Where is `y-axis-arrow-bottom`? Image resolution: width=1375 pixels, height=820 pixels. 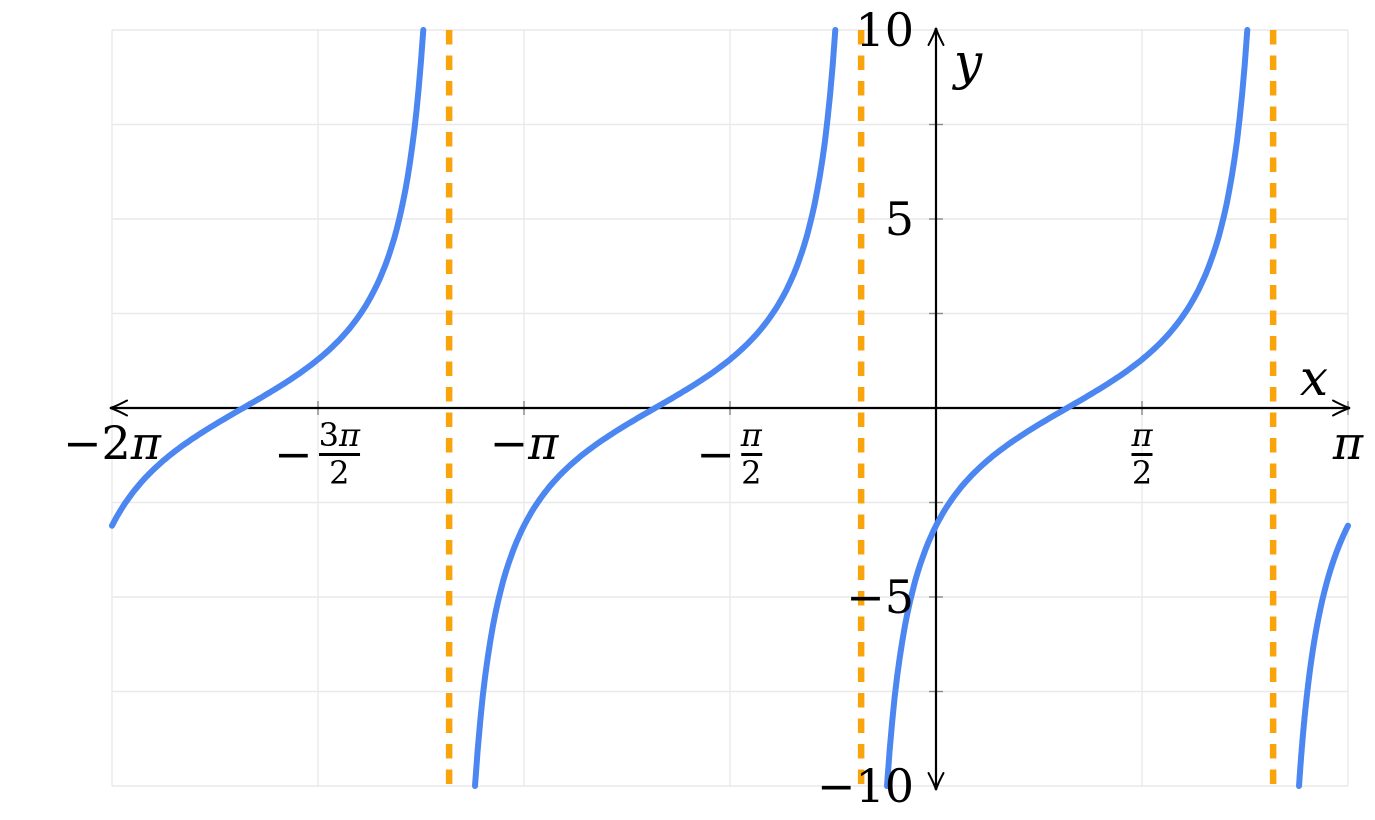 y-axis-arrow-bottom is located at coordinates (936, 781).